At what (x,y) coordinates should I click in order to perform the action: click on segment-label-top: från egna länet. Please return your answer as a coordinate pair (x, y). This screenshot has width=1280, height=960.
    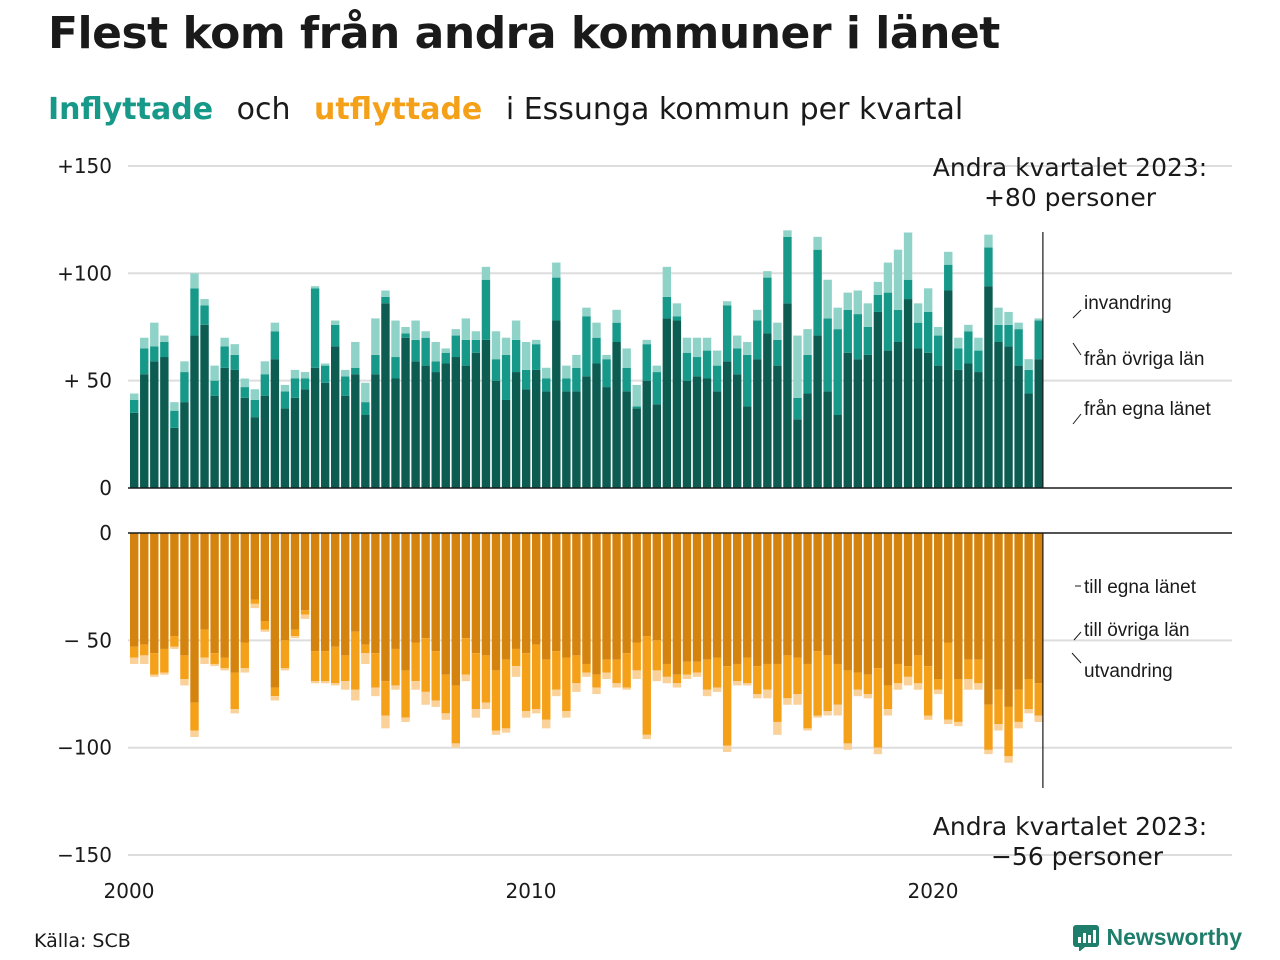
    Looking at the image, I should click on (1147, 409).